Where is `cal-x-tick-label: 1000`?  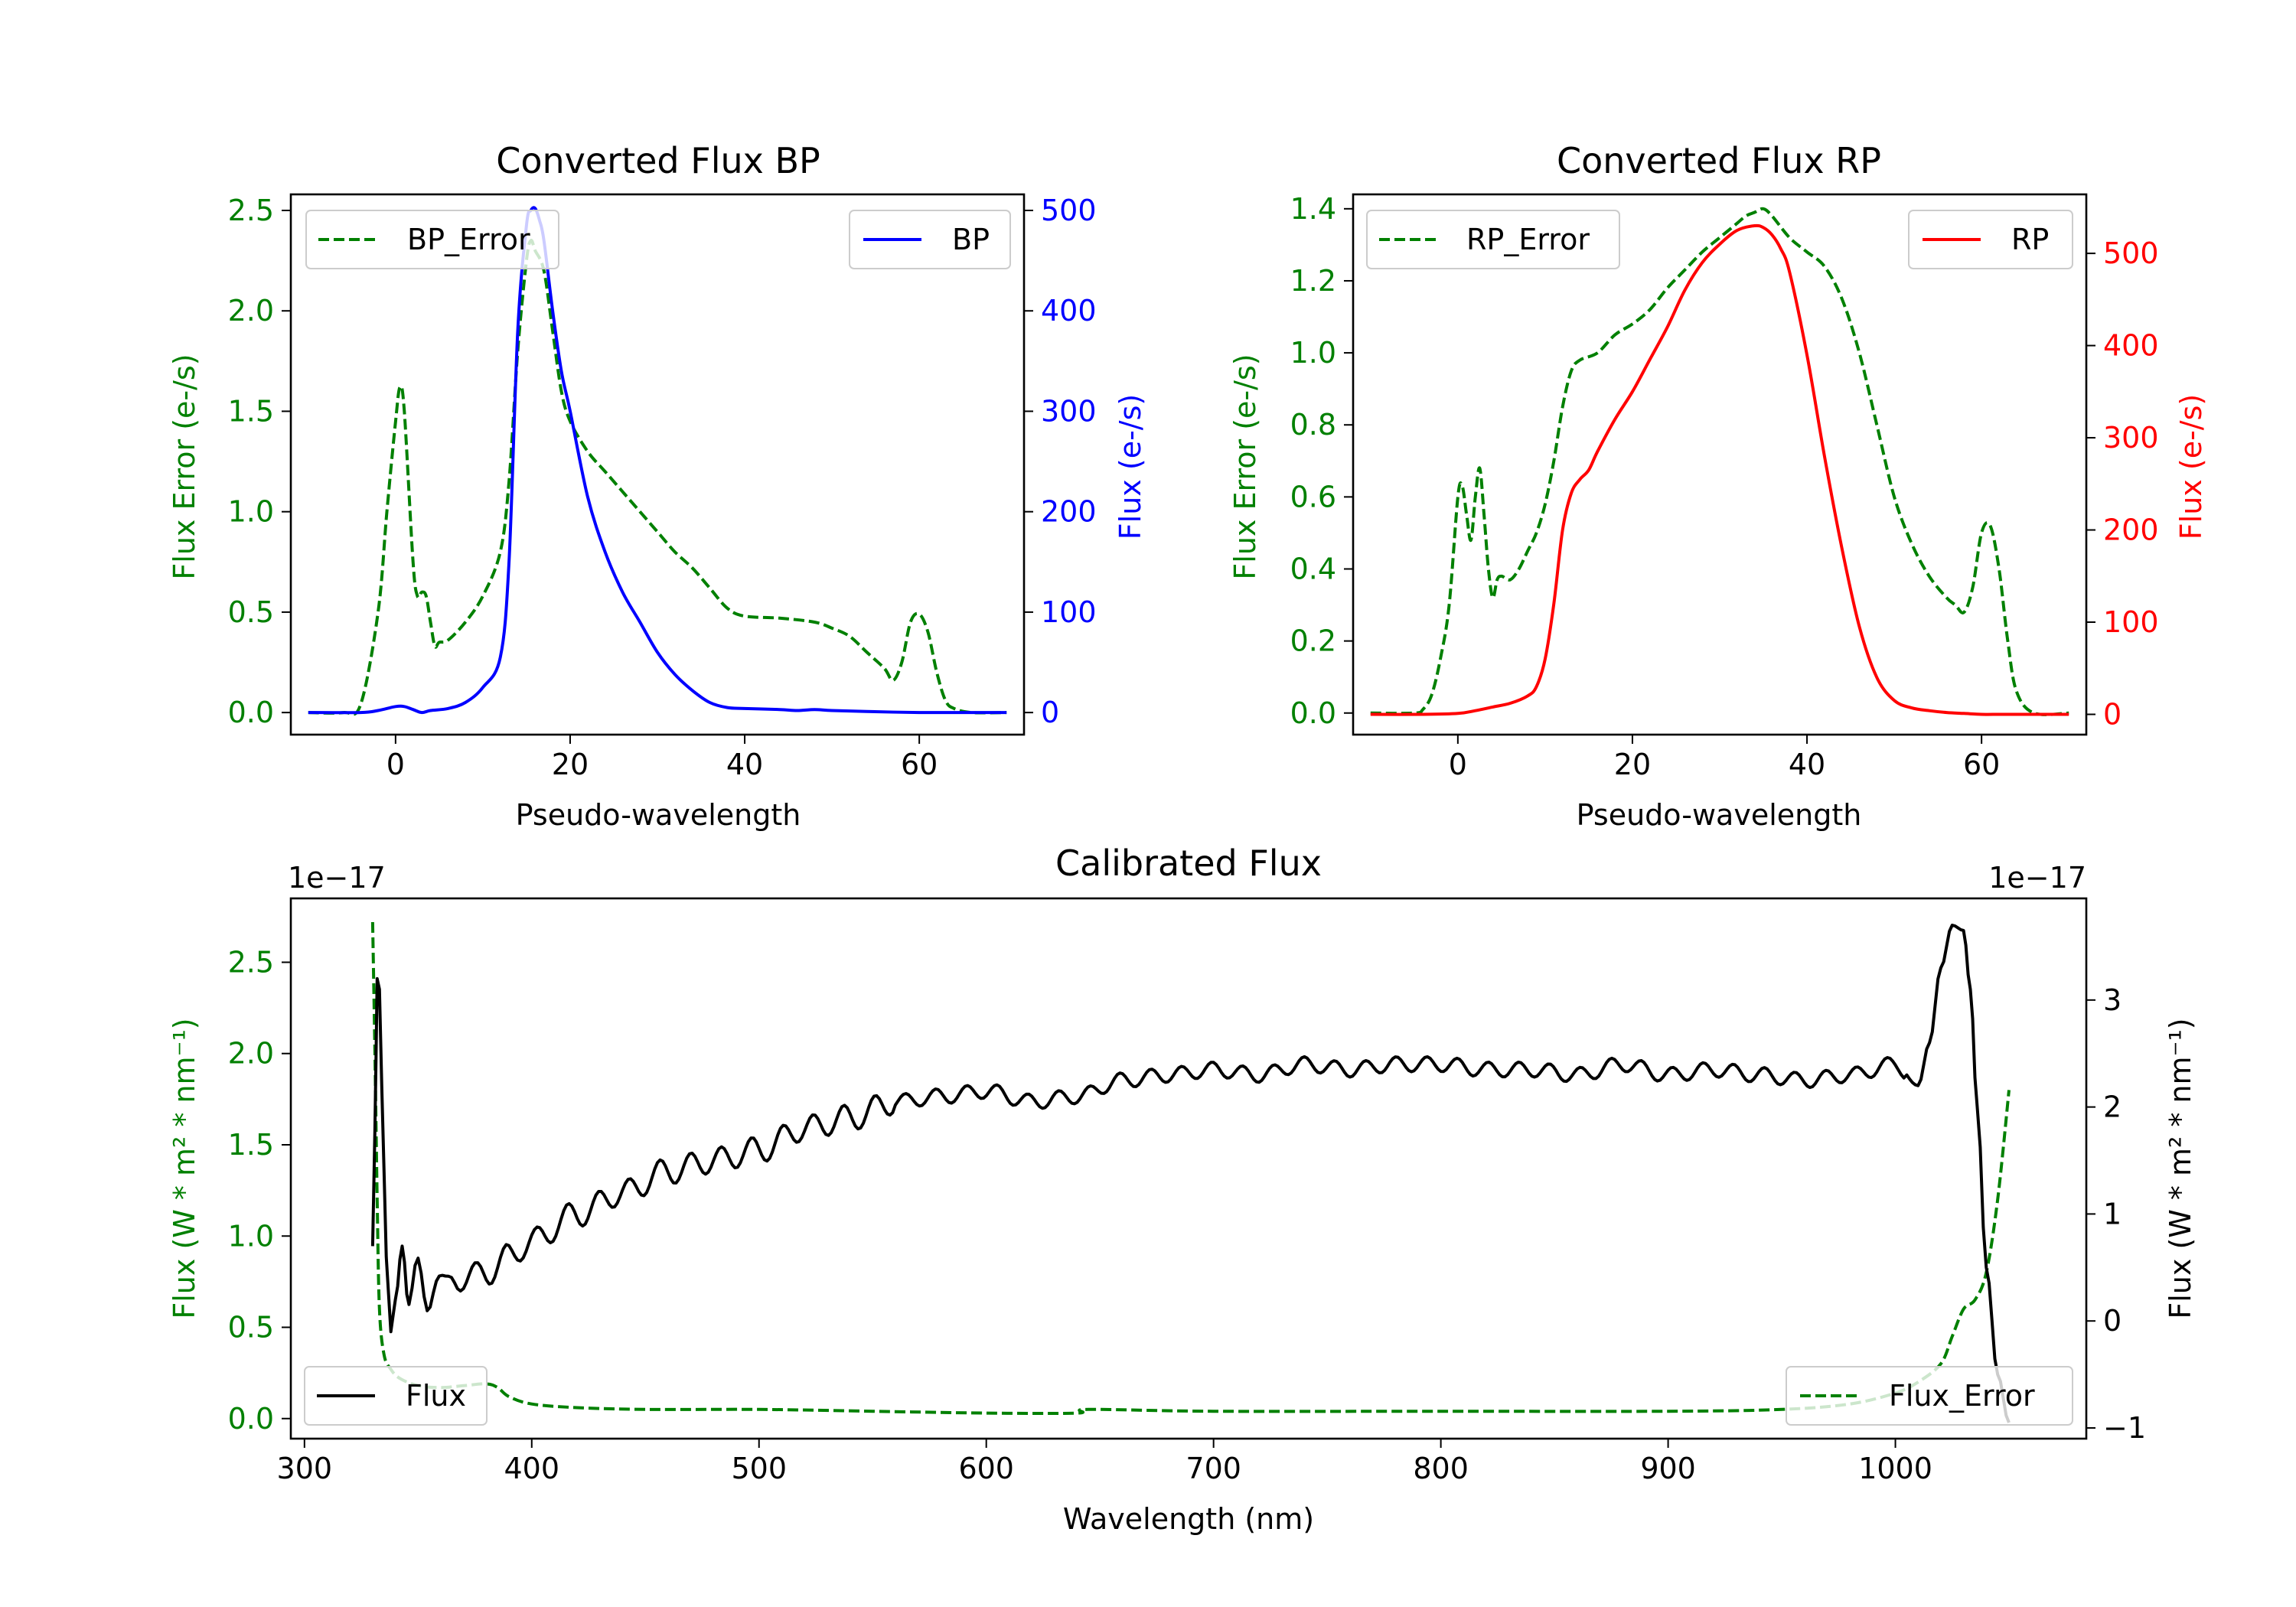
cal-x-tick-label: 1000 is located at coordinates (1895, 1468).